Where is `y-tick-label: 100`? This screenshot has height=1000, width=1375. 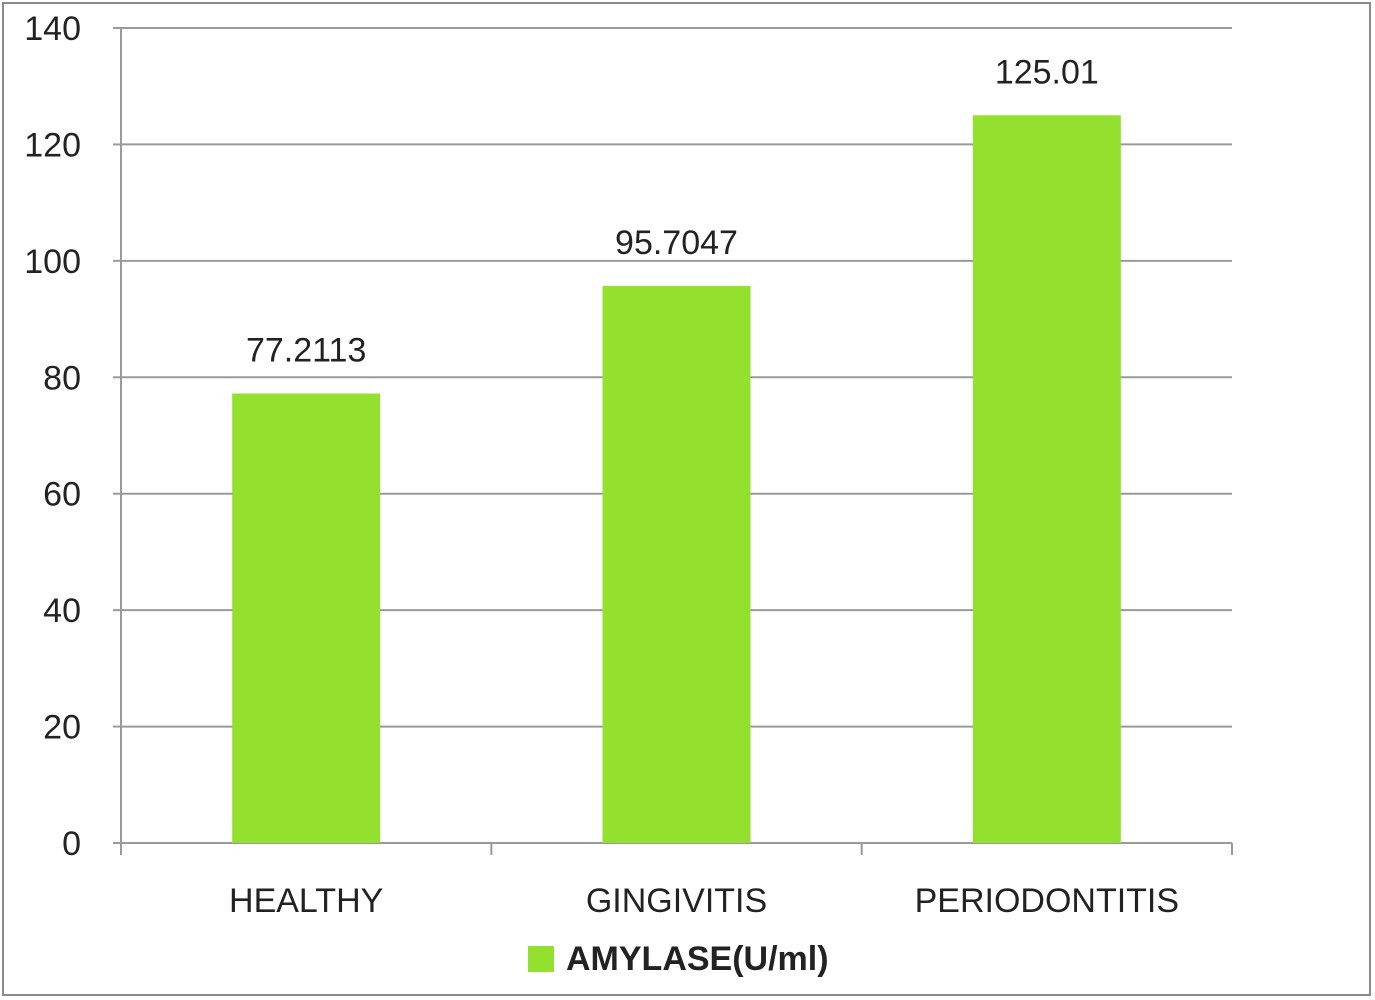
y-tick-label: 100 is located at coordinates (52, 262).